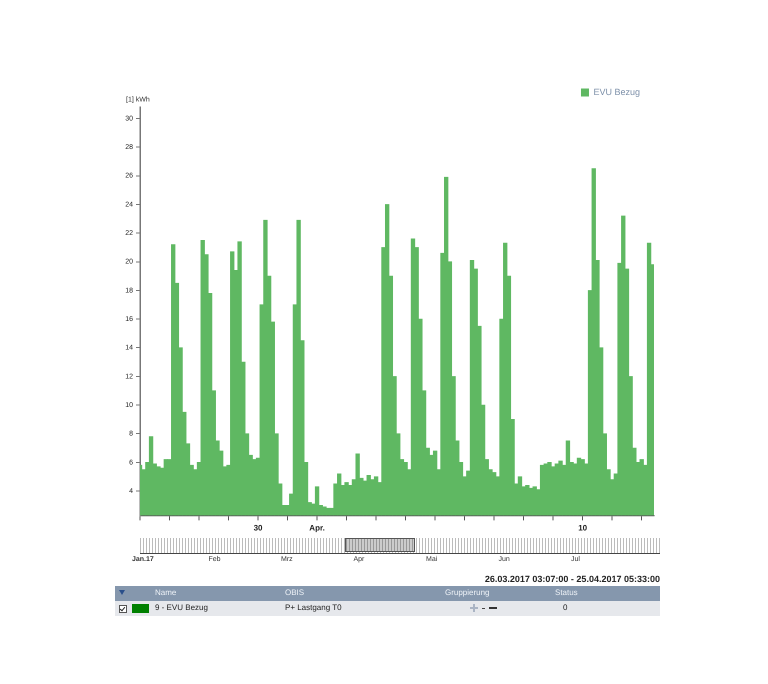  What do you see at coordinates (181, 607) in the screenshot?
I see `text: 9 - EVU Bezug` at bounding box center [181, 607].